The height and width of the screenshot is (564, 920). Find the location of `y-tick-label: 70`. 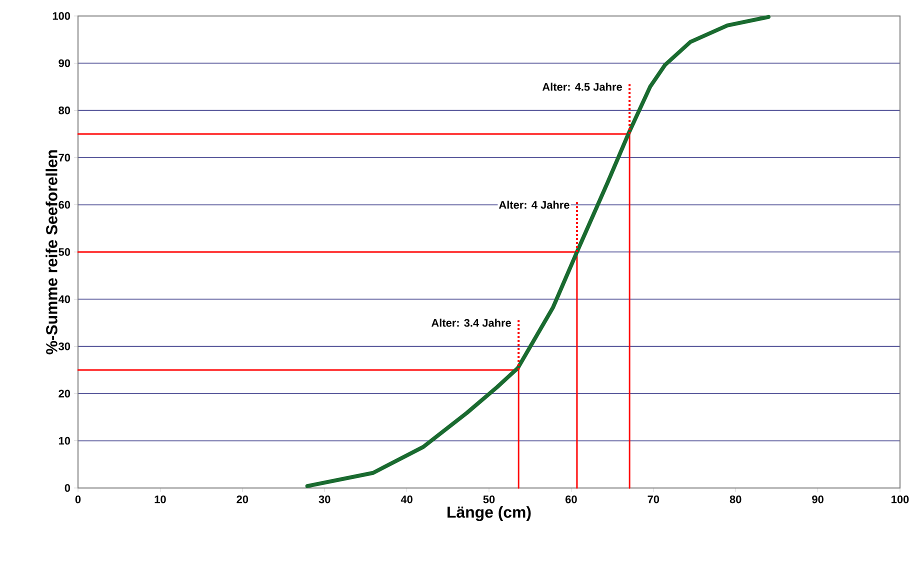

y-tick-label: 70 is located at coordinates (64, 158).